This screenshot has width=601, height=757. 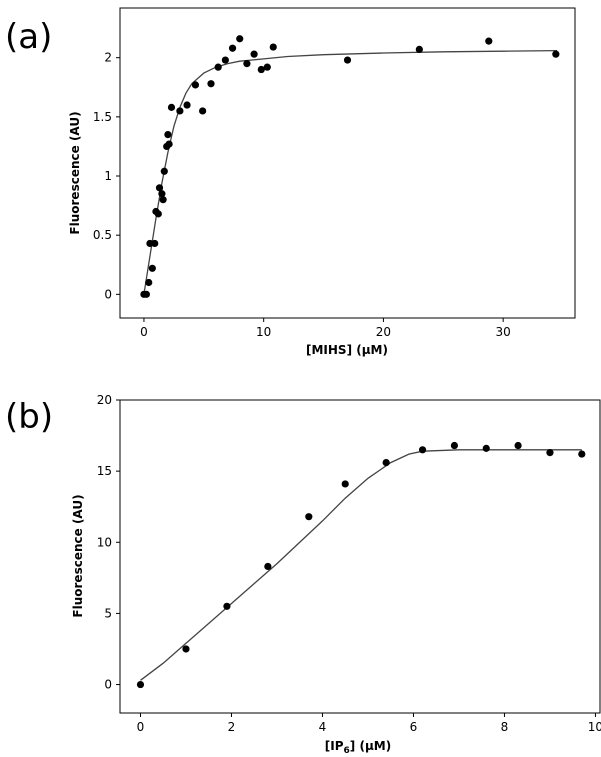 I want to click on panel-b-x-axis-label-subscript: 6, so click(x=347, y=751).